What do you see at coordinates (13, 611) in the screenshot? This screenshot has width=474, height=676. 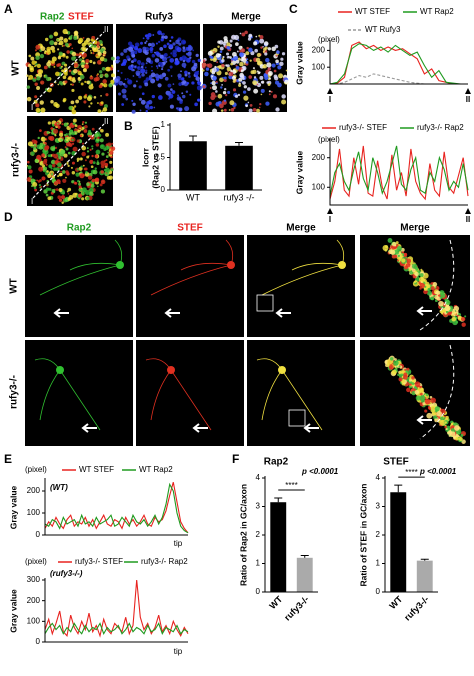 I see `y-axis-label: Gray value` at bounding box center [13, 611].